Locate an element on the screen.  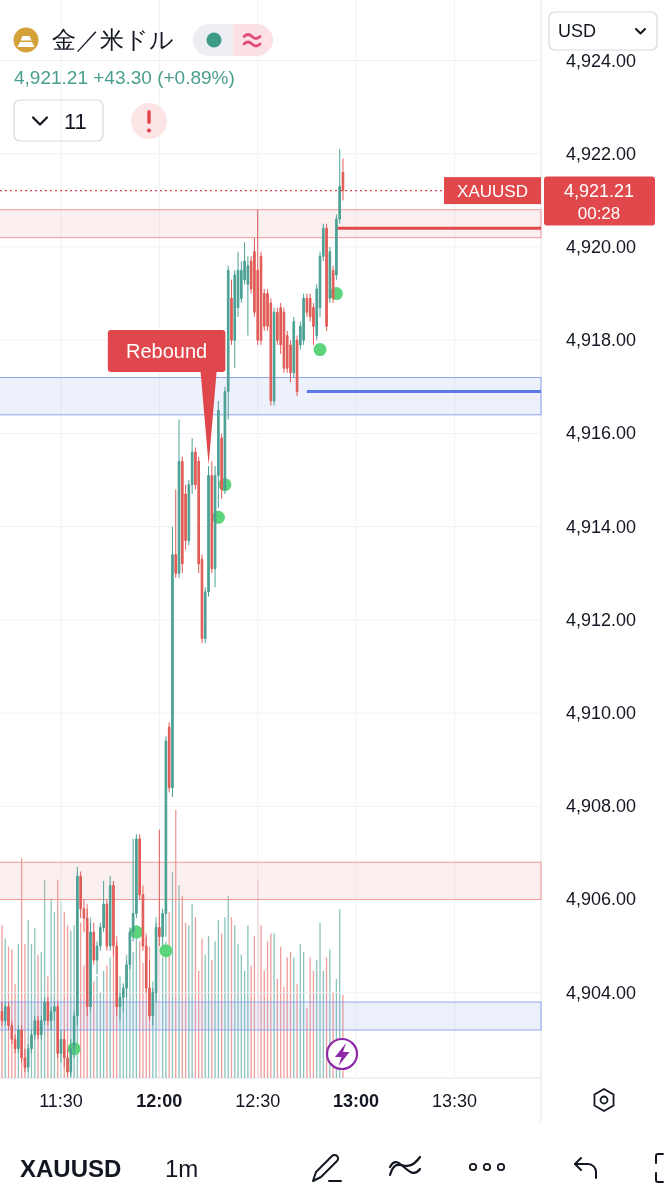
x-tick-label: 13:00 is located at coordinates (356, 1101).